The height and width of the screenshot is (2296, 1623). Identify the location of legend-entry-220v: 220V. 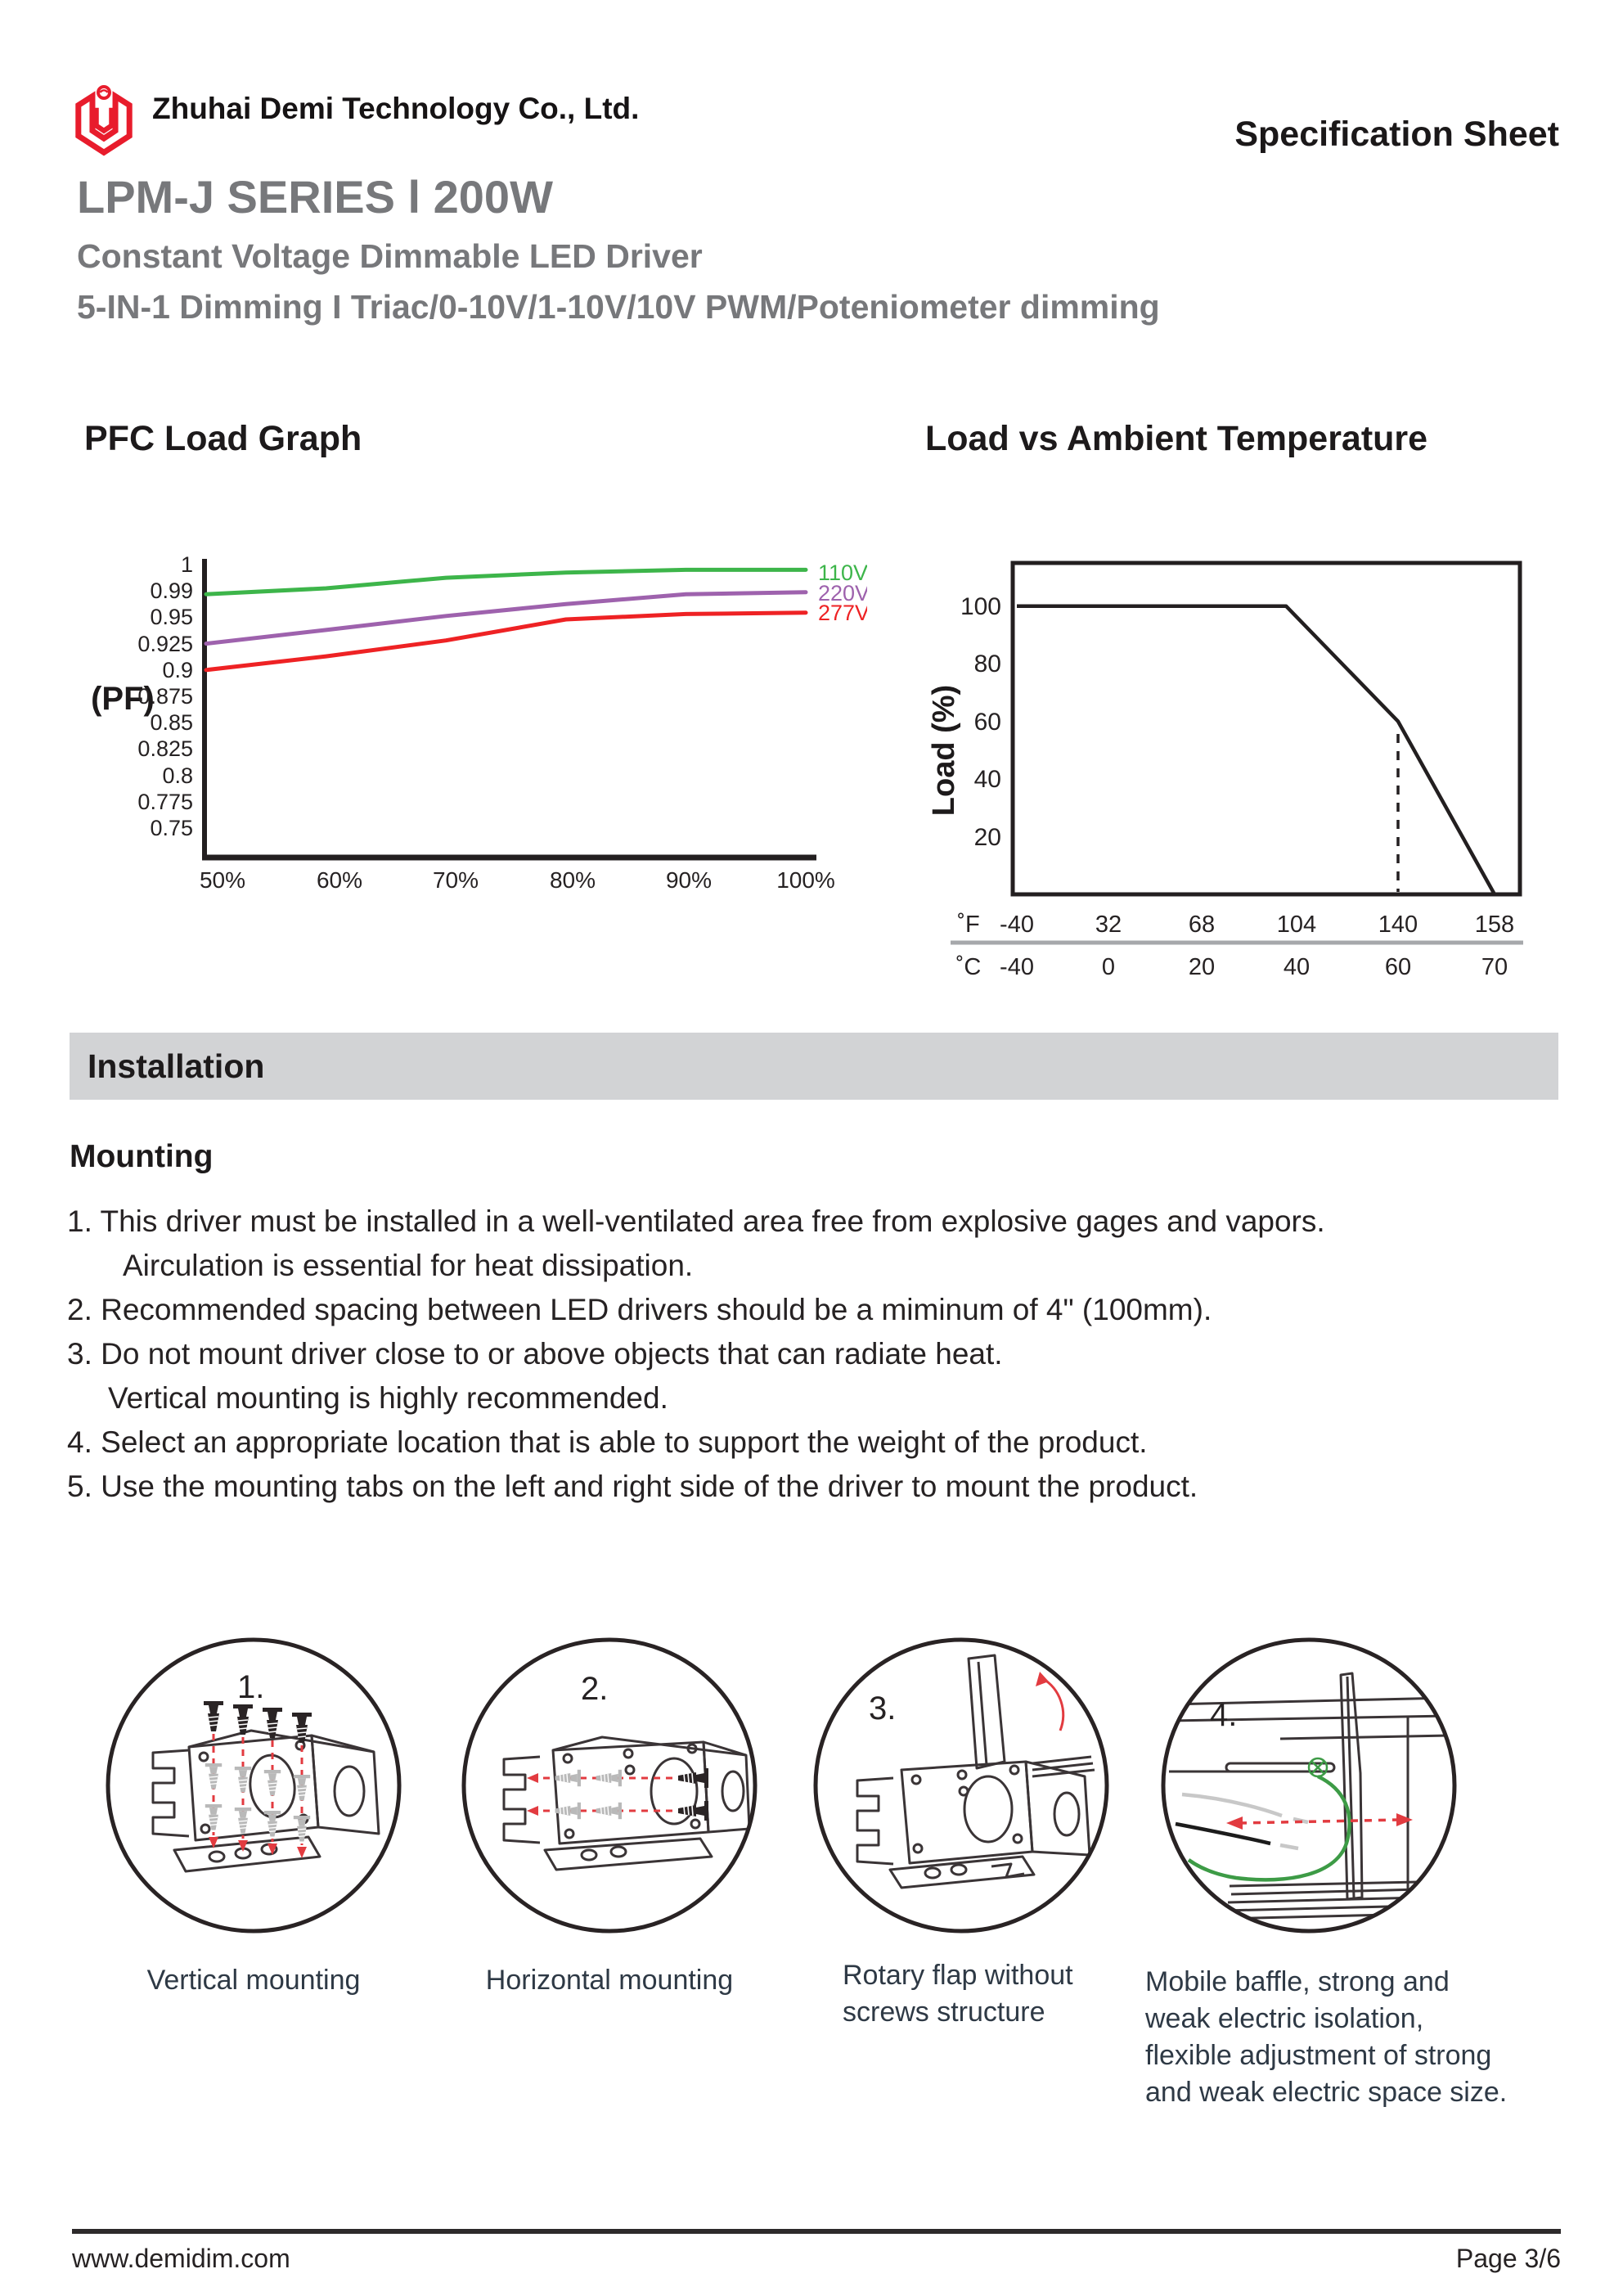
(842, 593).